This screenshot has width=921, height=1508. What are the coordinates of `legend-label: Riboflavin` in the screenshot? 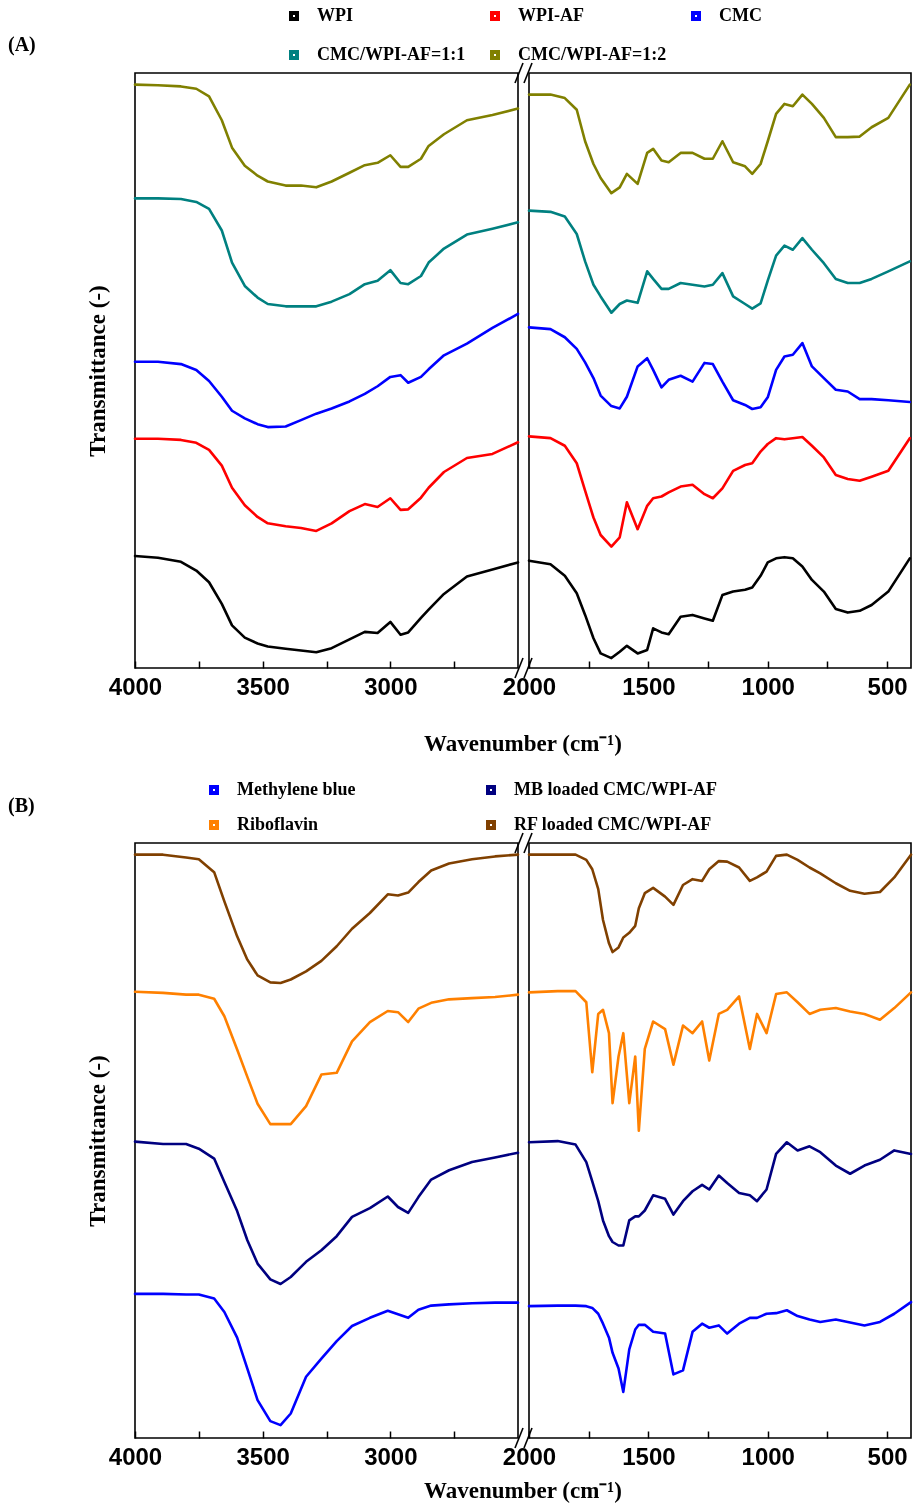 It's located at (278, 824).